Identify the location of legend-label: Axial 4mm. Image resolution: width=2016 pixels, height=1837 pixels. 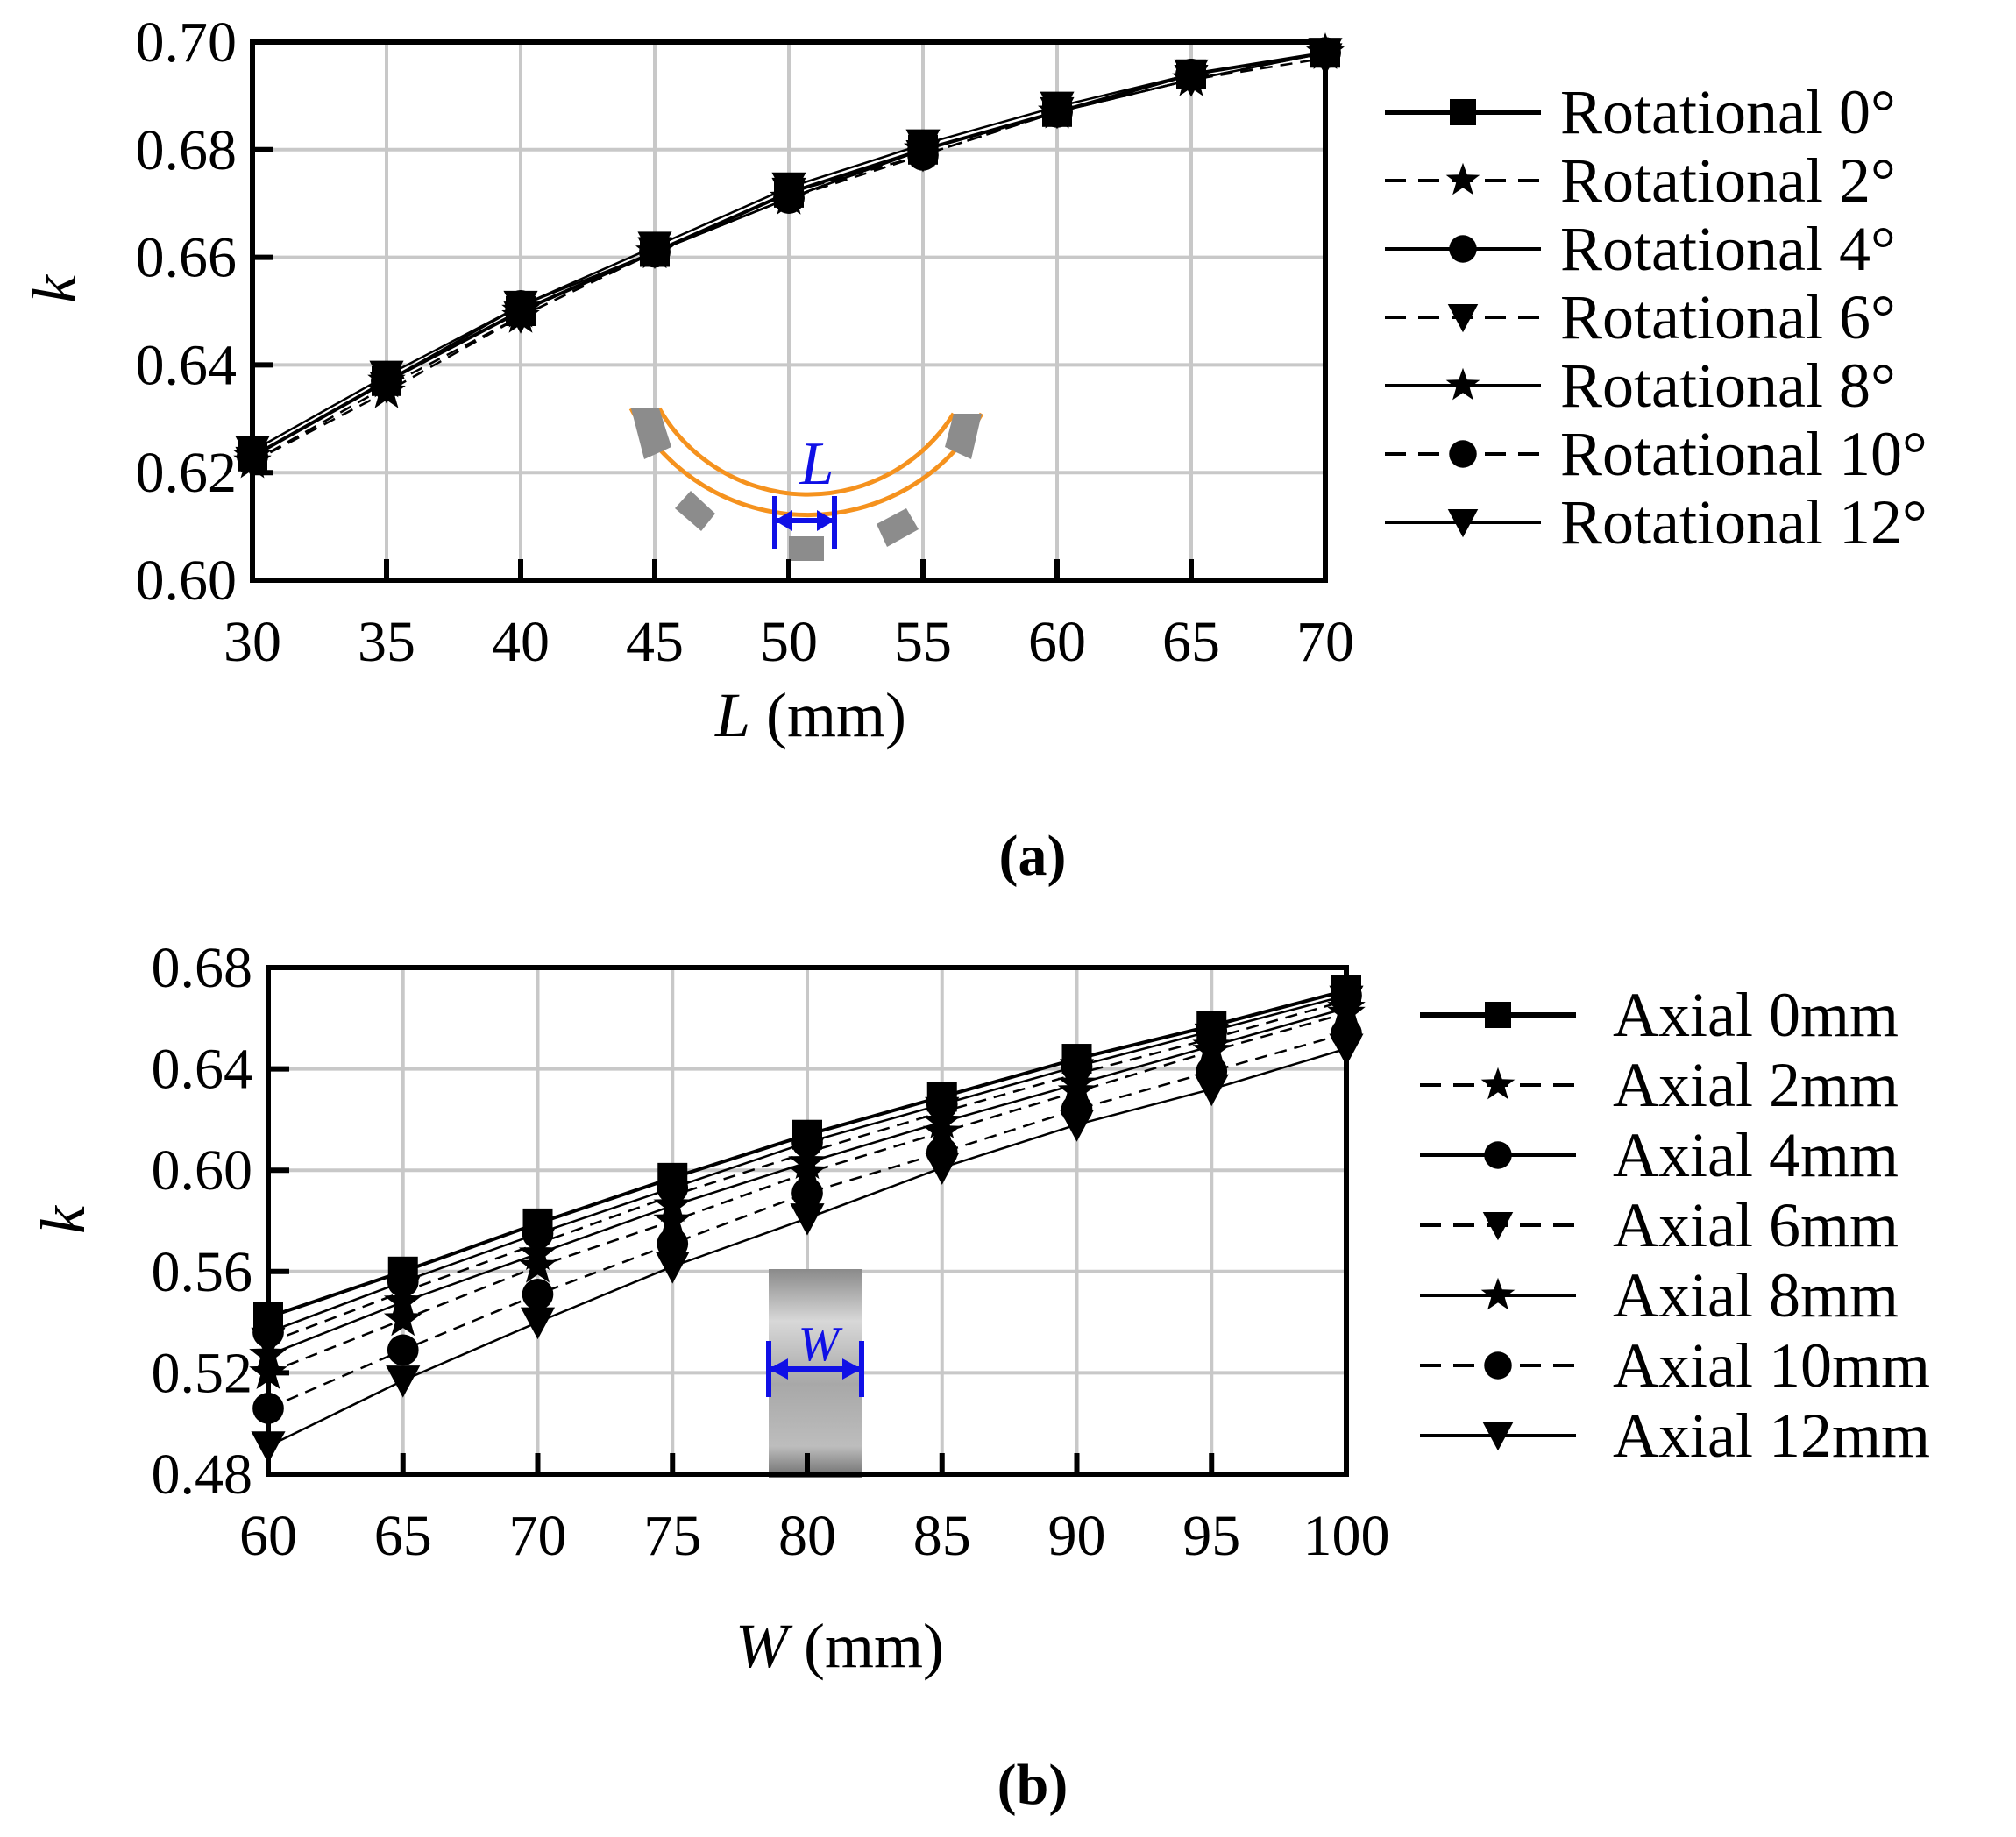
(1756, 1155).